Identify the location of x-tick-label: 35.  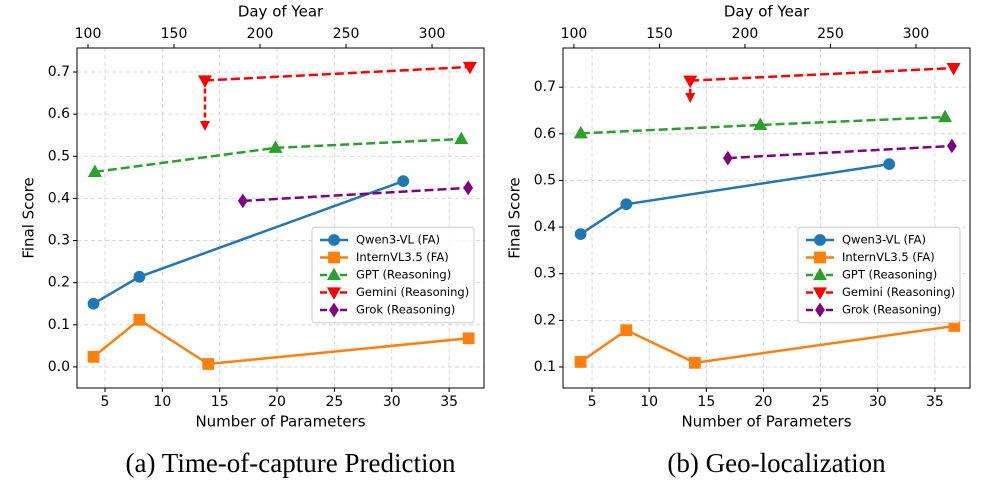
(935, 402).